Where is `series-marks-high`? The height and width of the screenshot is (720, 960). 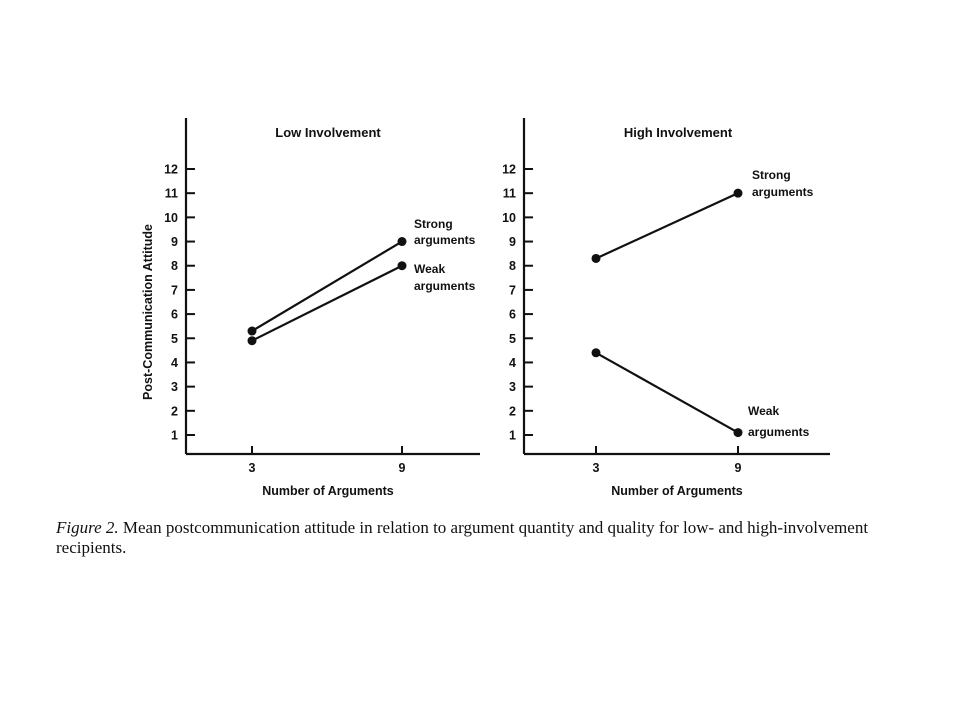
series-marks-high is located at coordinates (667, 313).